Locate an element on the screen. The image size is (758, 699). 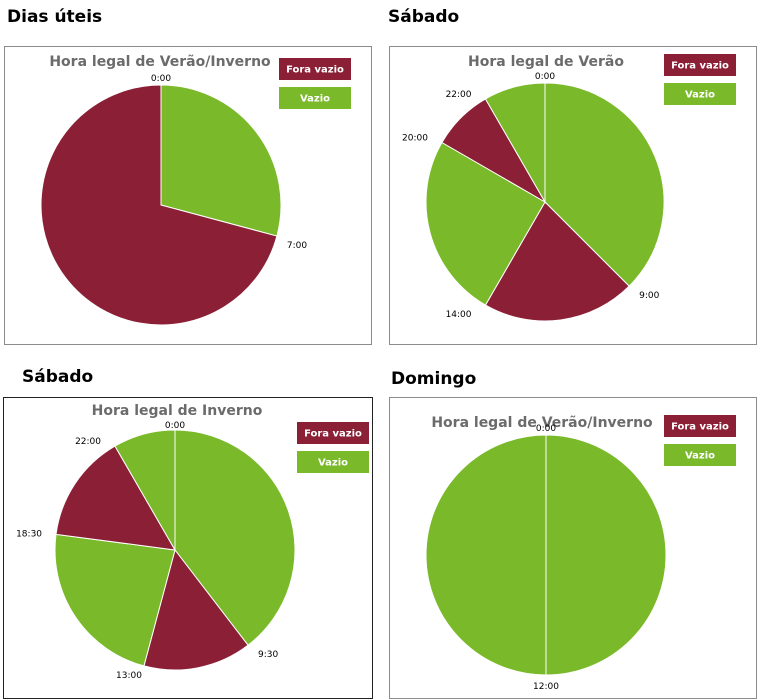
chart-title: Hora legal de Verão is located at coordinates (546, 62).